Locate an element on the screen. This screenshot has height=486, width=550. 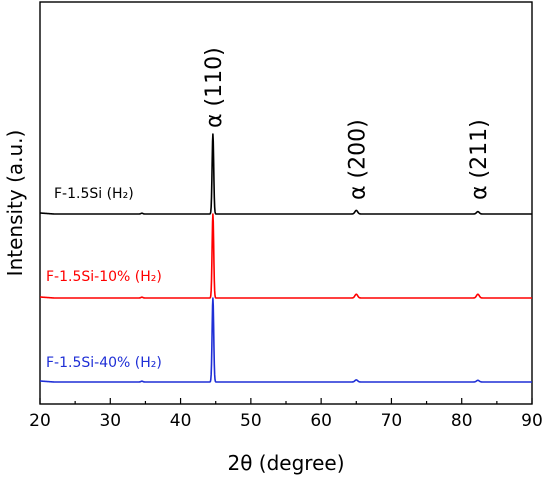
x-tick-label: 60 is located at coordinates (321, 421).